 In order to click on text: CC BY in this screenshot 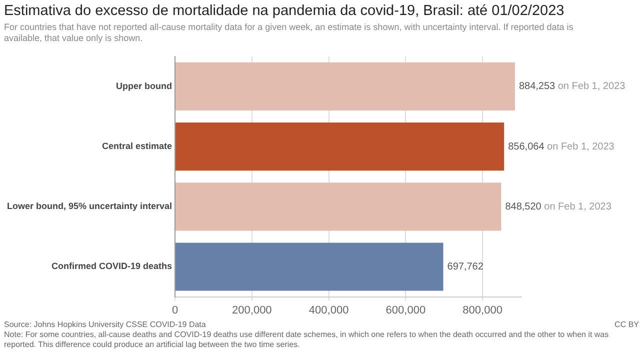, I will do `click(626, 325)`.